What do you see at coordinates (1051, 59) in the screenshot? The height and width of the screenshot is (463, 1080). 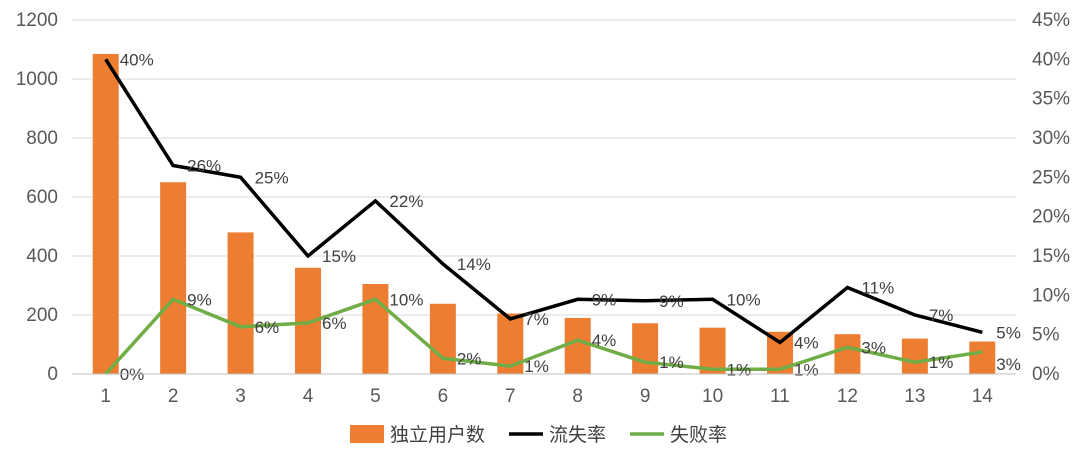 I see `y-right-tick-label: 40%` at bounding box center [1051, 59].